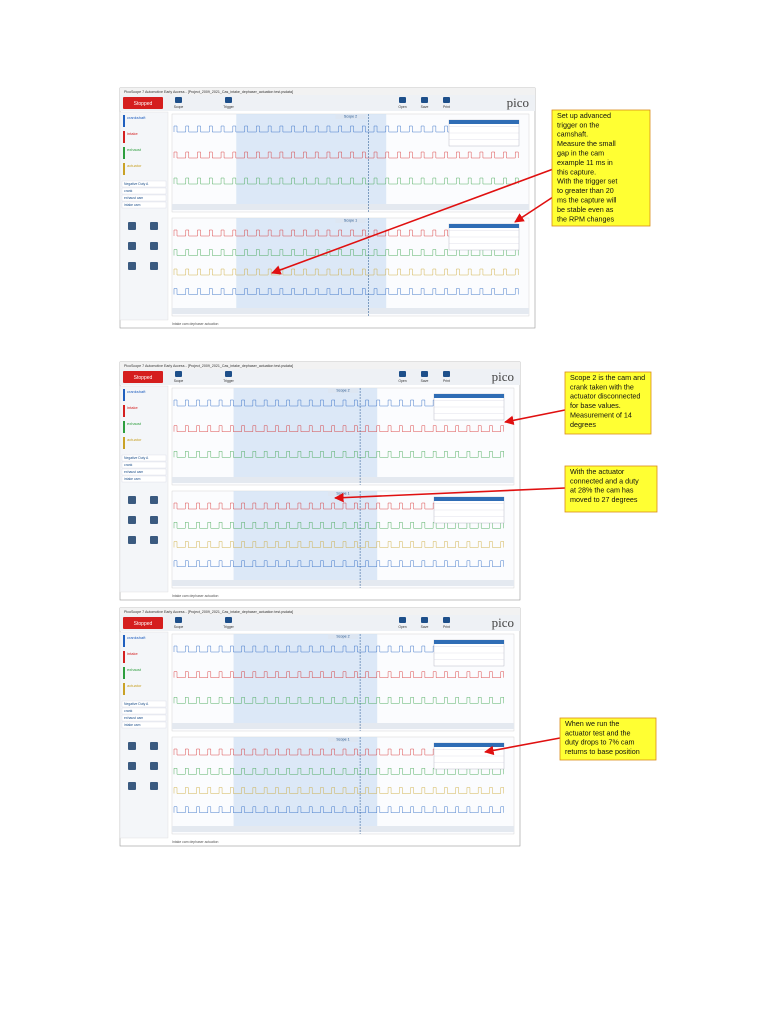 The image size is (768, 1024). I want to click on callout-text: for base values., so click(595, 405).